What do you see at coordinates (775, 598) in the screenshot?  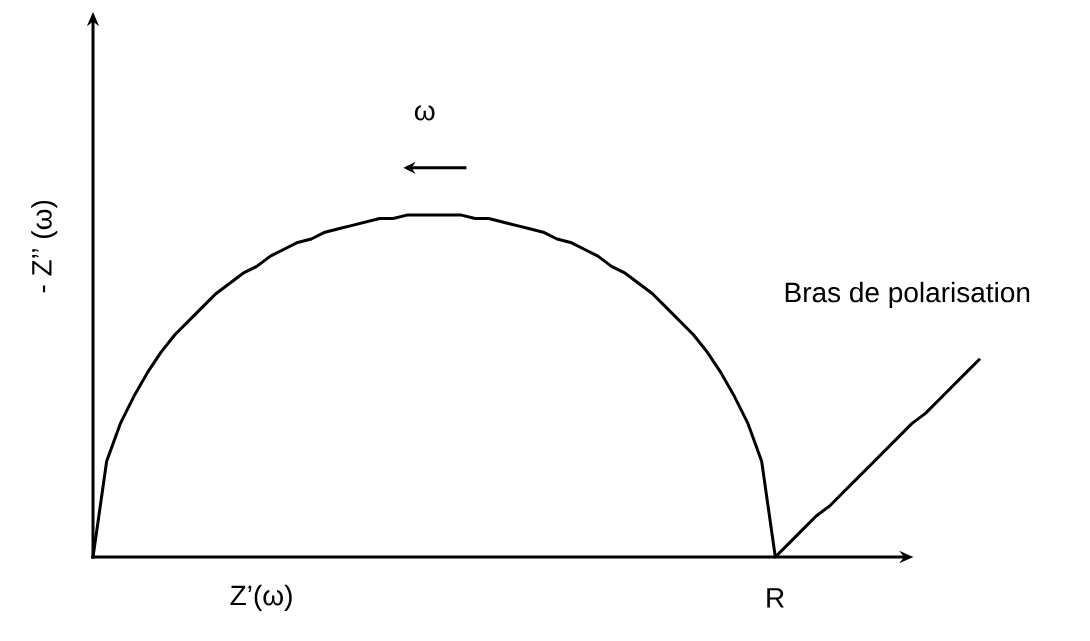 I see `text: R` at bounding box center [775, 598].